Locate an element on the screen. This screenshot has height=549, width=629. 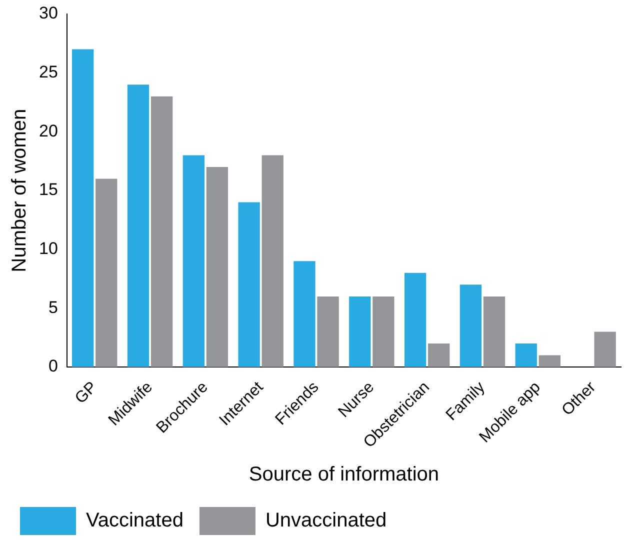
y-tick-label: 30 is located at coordinates (48, 13).